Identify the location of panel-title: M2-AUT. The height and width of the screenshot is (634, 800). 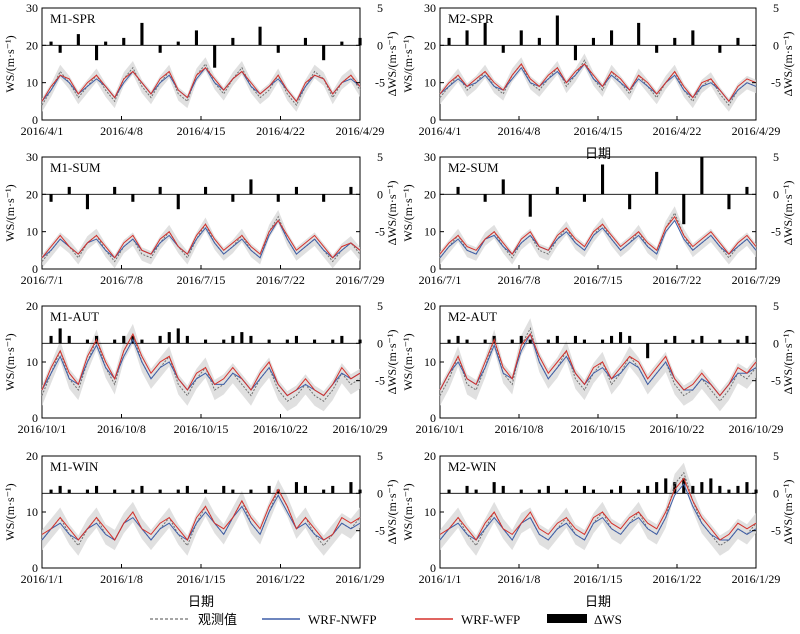
(472, 316).